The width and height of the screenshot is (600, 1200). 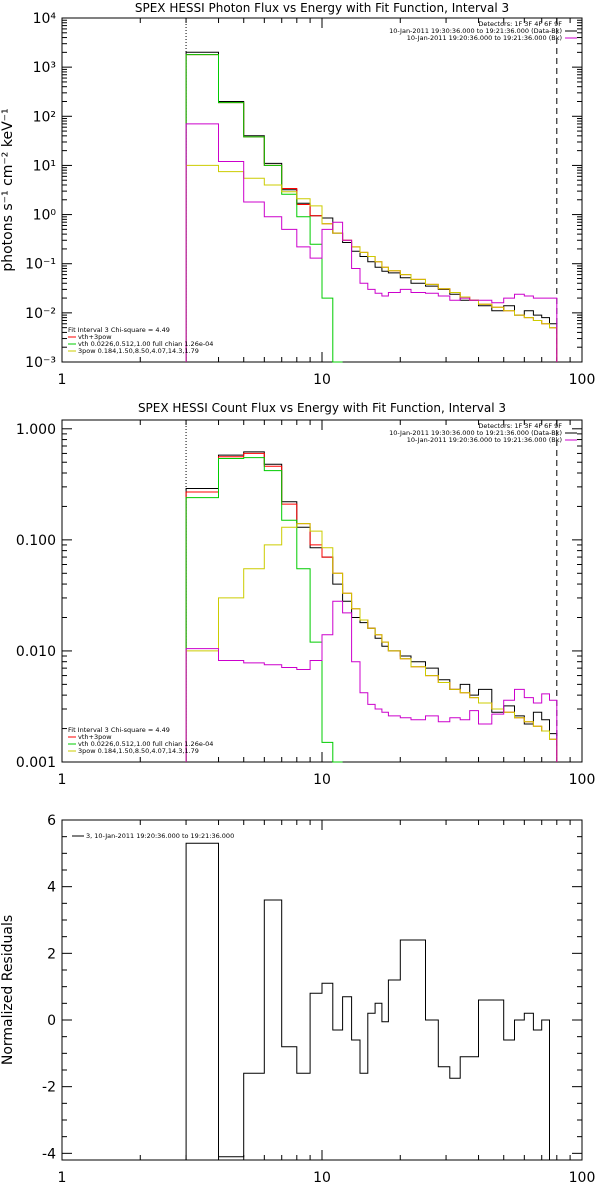 What do you see at coordinates (51, 1021) in the screenshot?
I see `y-tick-label: 0` at bounding box center [51, 1021].